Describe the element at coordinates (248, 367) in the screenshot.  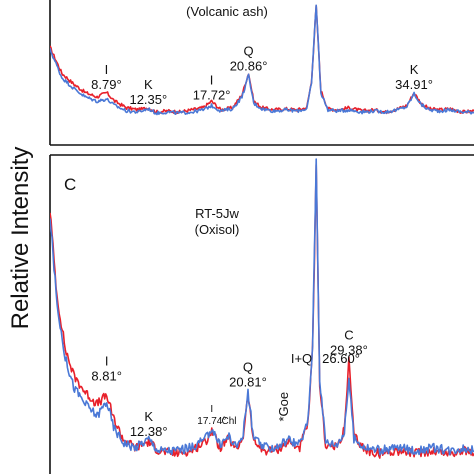
I see `bottom-annotation-4-label: Q` at that location.